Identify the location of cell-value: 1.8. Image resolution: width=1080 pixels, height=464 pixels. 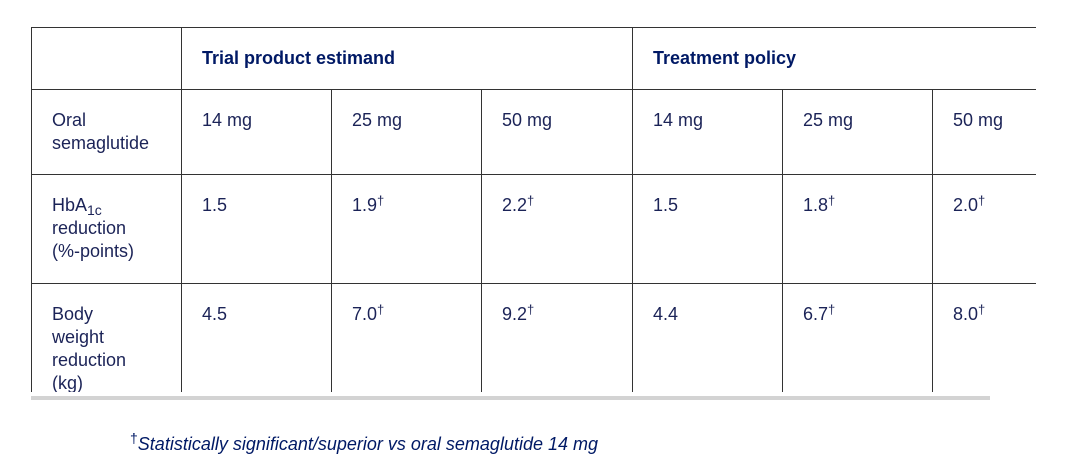
(816, 205).